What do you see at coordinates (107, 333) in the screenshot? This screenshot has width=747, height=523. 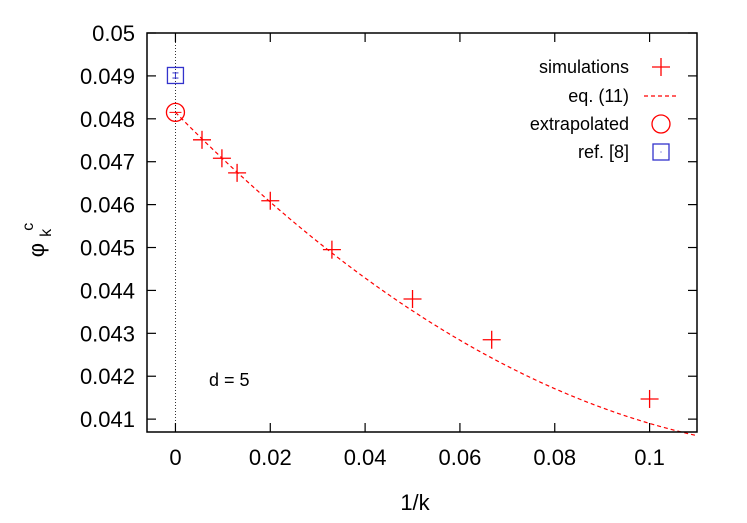 I see `y-tick-label: 0.043` at bounding box center [107, 333].